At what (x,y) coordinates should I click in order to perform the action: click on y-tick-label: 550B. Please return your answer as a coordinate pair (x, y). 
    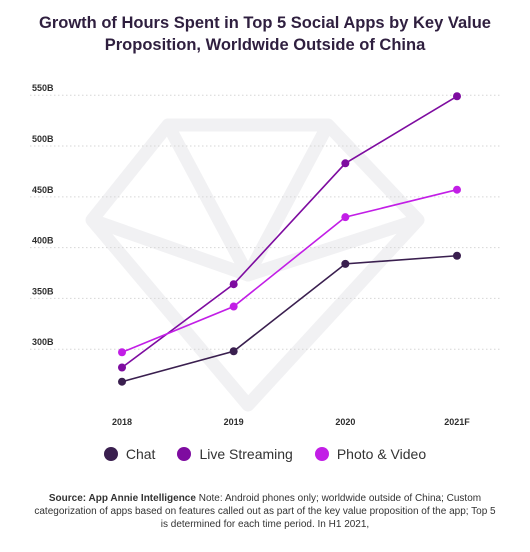
    Looking at the image, I should click on (43, 88).